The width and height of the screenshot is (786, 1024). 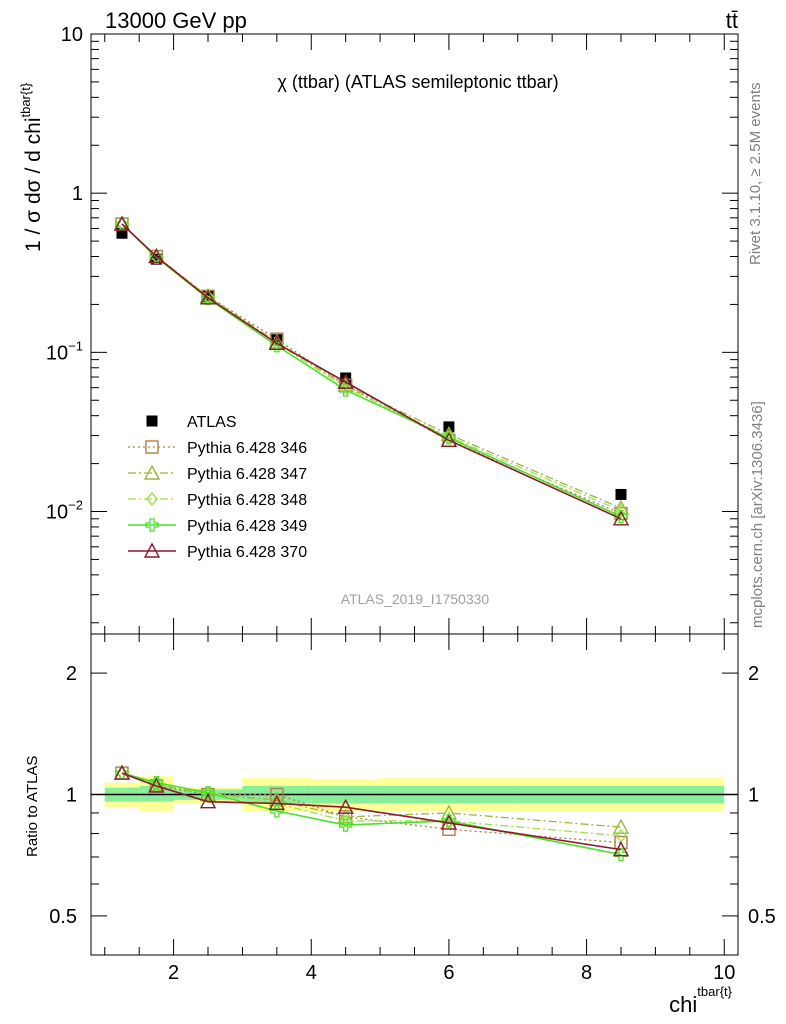 I want to click on main-y-axis-title: 1 / σ dσ / d chitbar{t}, so click(x=31, y=167).